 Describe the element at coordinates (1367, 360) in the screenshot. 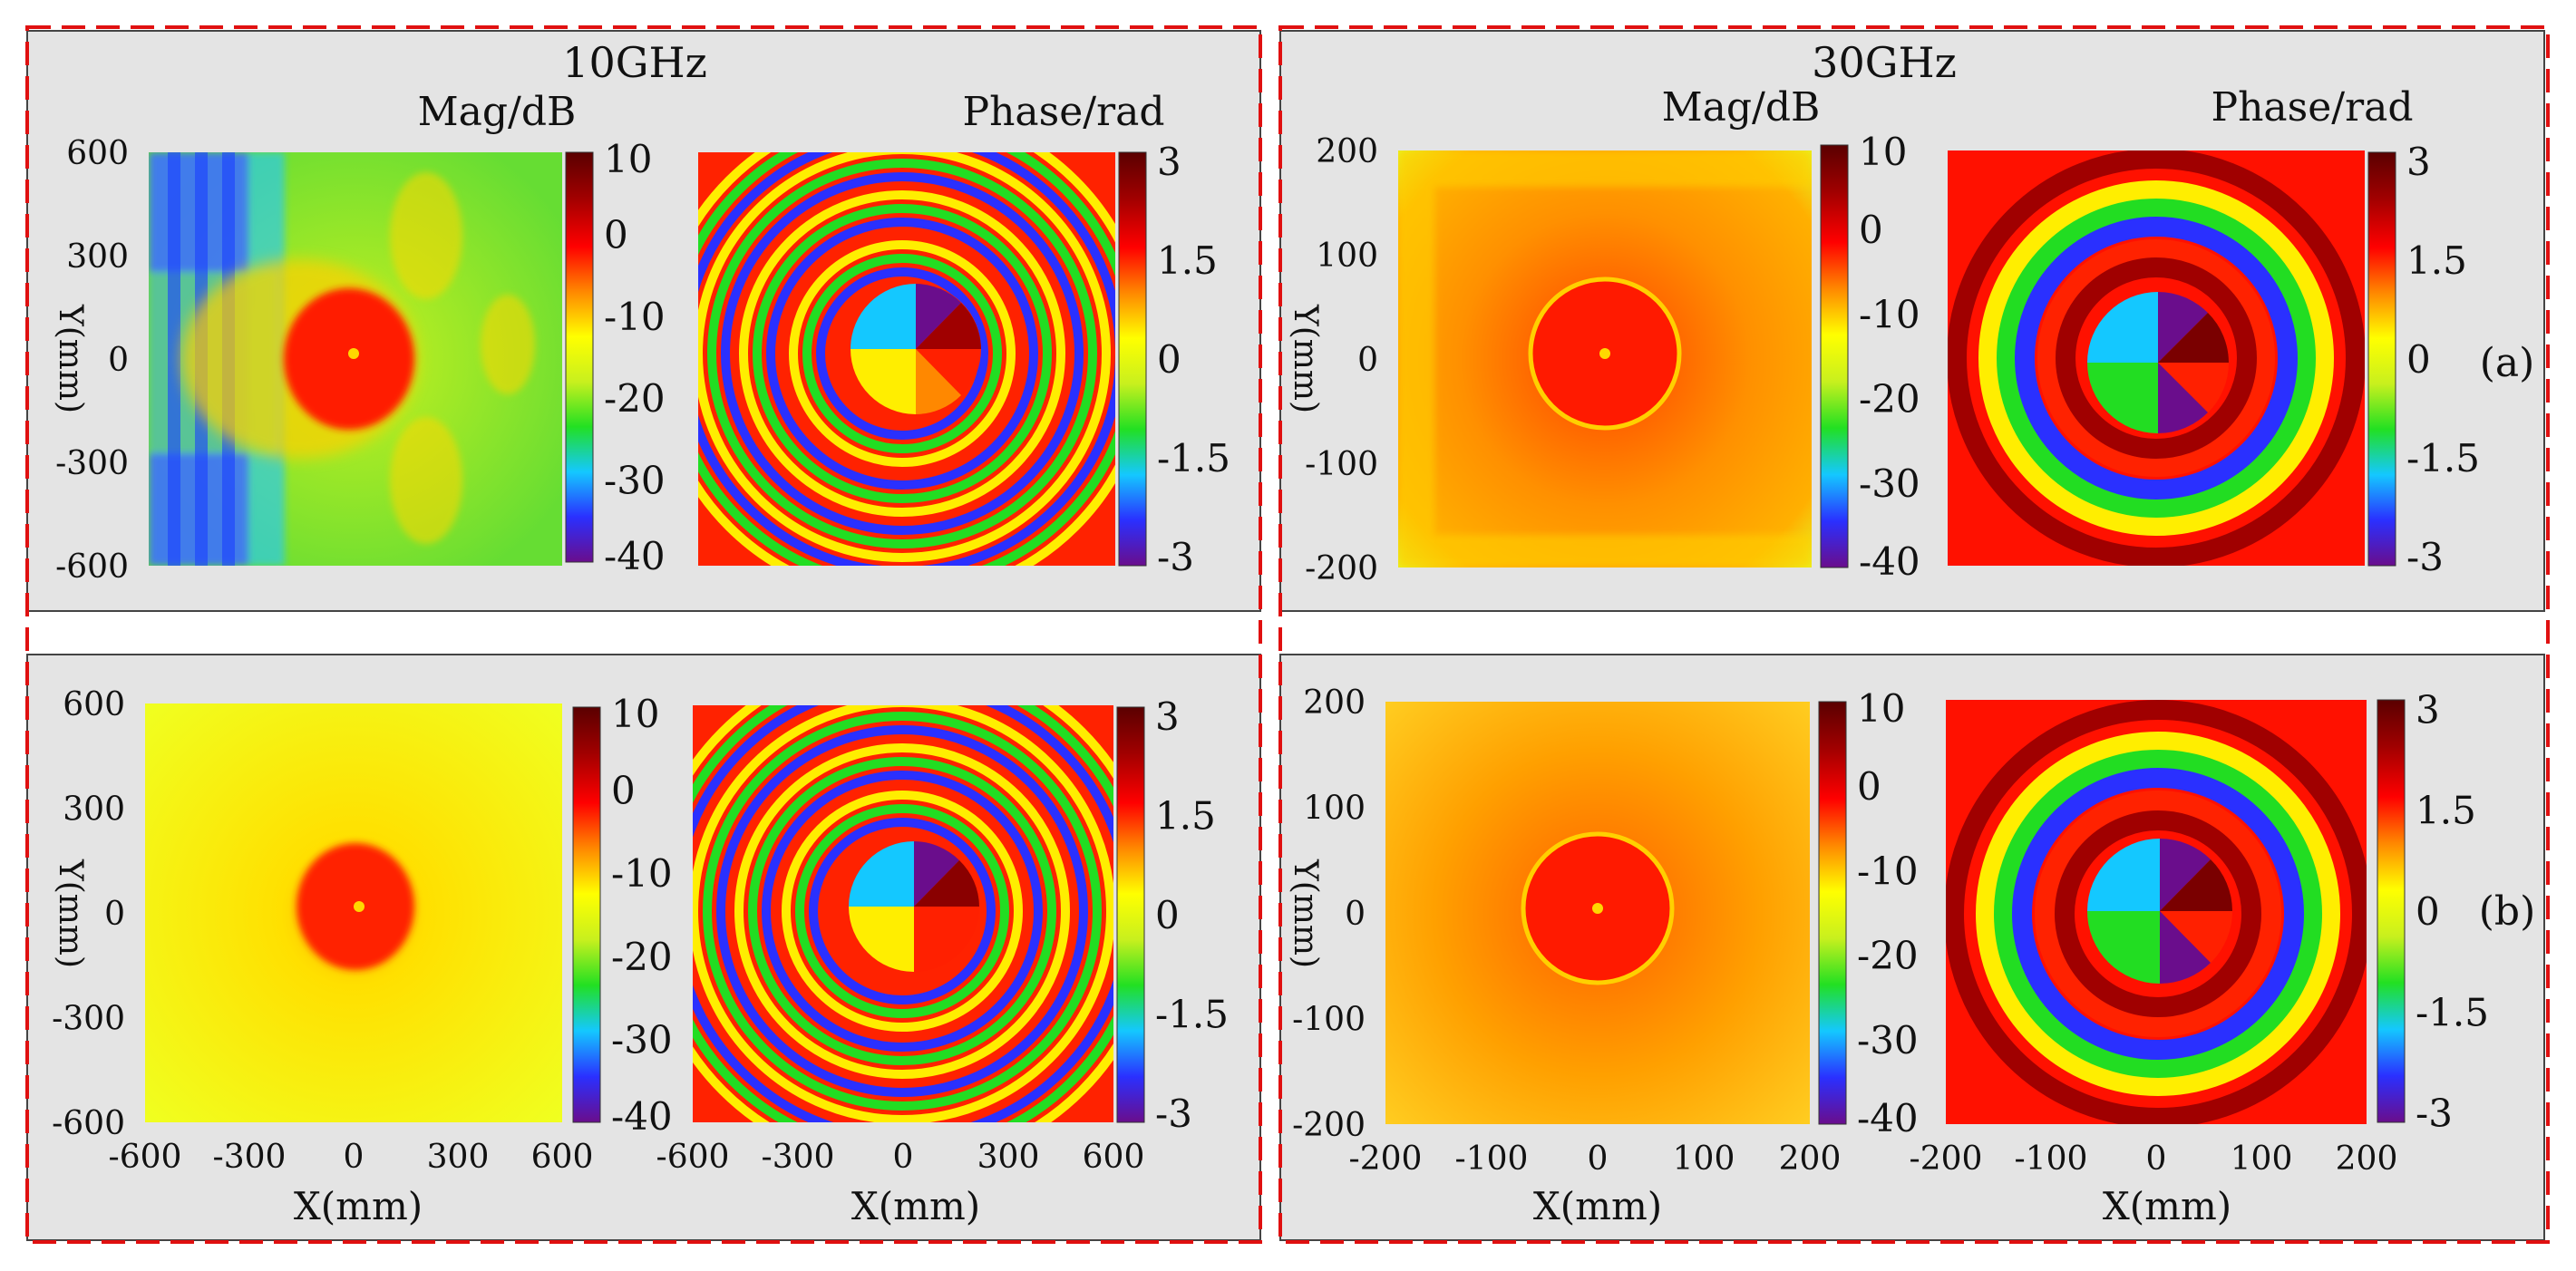

I see `ytick-a-30GHz-mag-2: 0` at that location.